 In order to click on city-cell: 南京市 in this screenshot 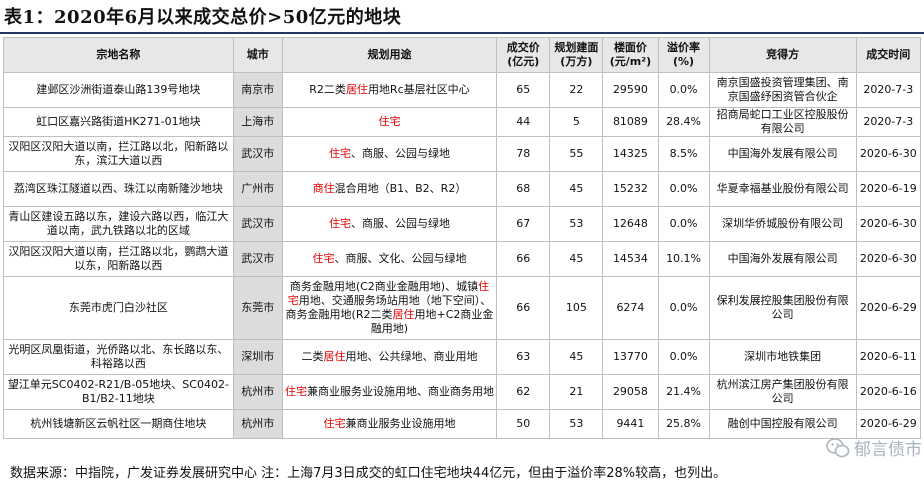, I will do `click(257, 90)`.